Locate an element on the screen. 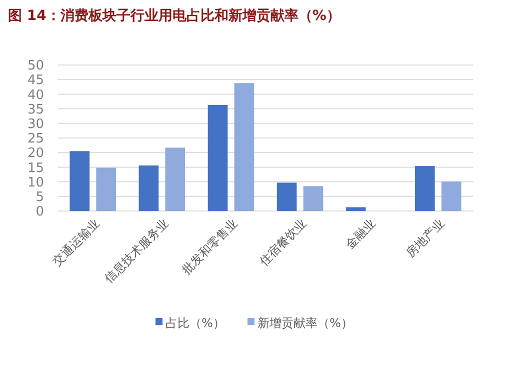  legend-label: 占比（%） is located at coordinates (195, 323).